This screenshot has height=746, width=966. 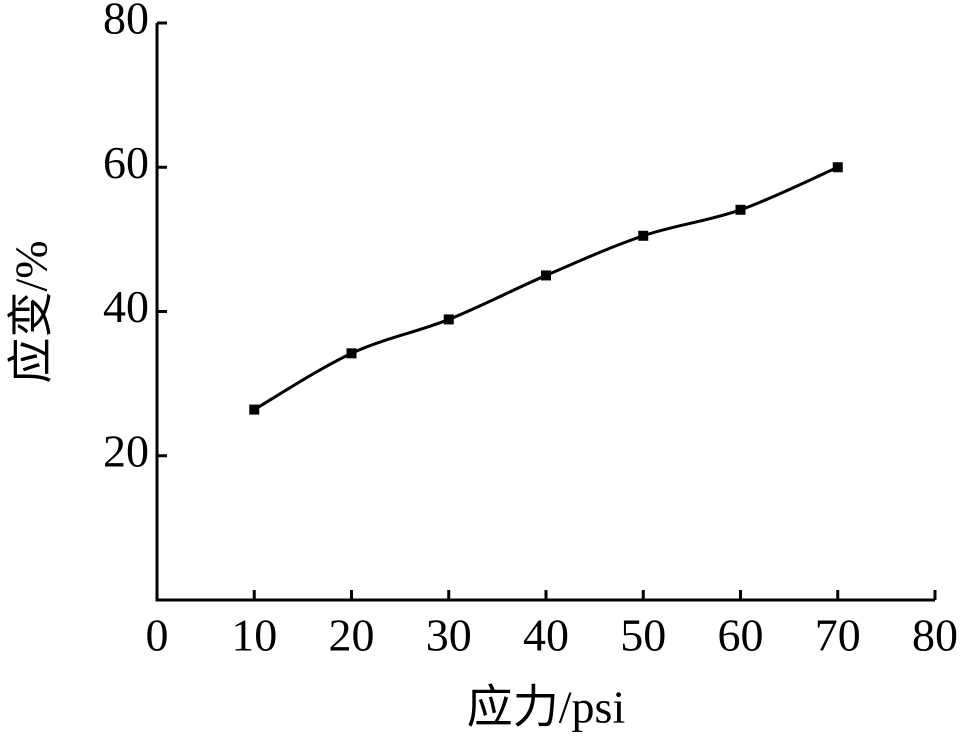 I want to click on y-tick-label: 20, so click(x=126, y=450).